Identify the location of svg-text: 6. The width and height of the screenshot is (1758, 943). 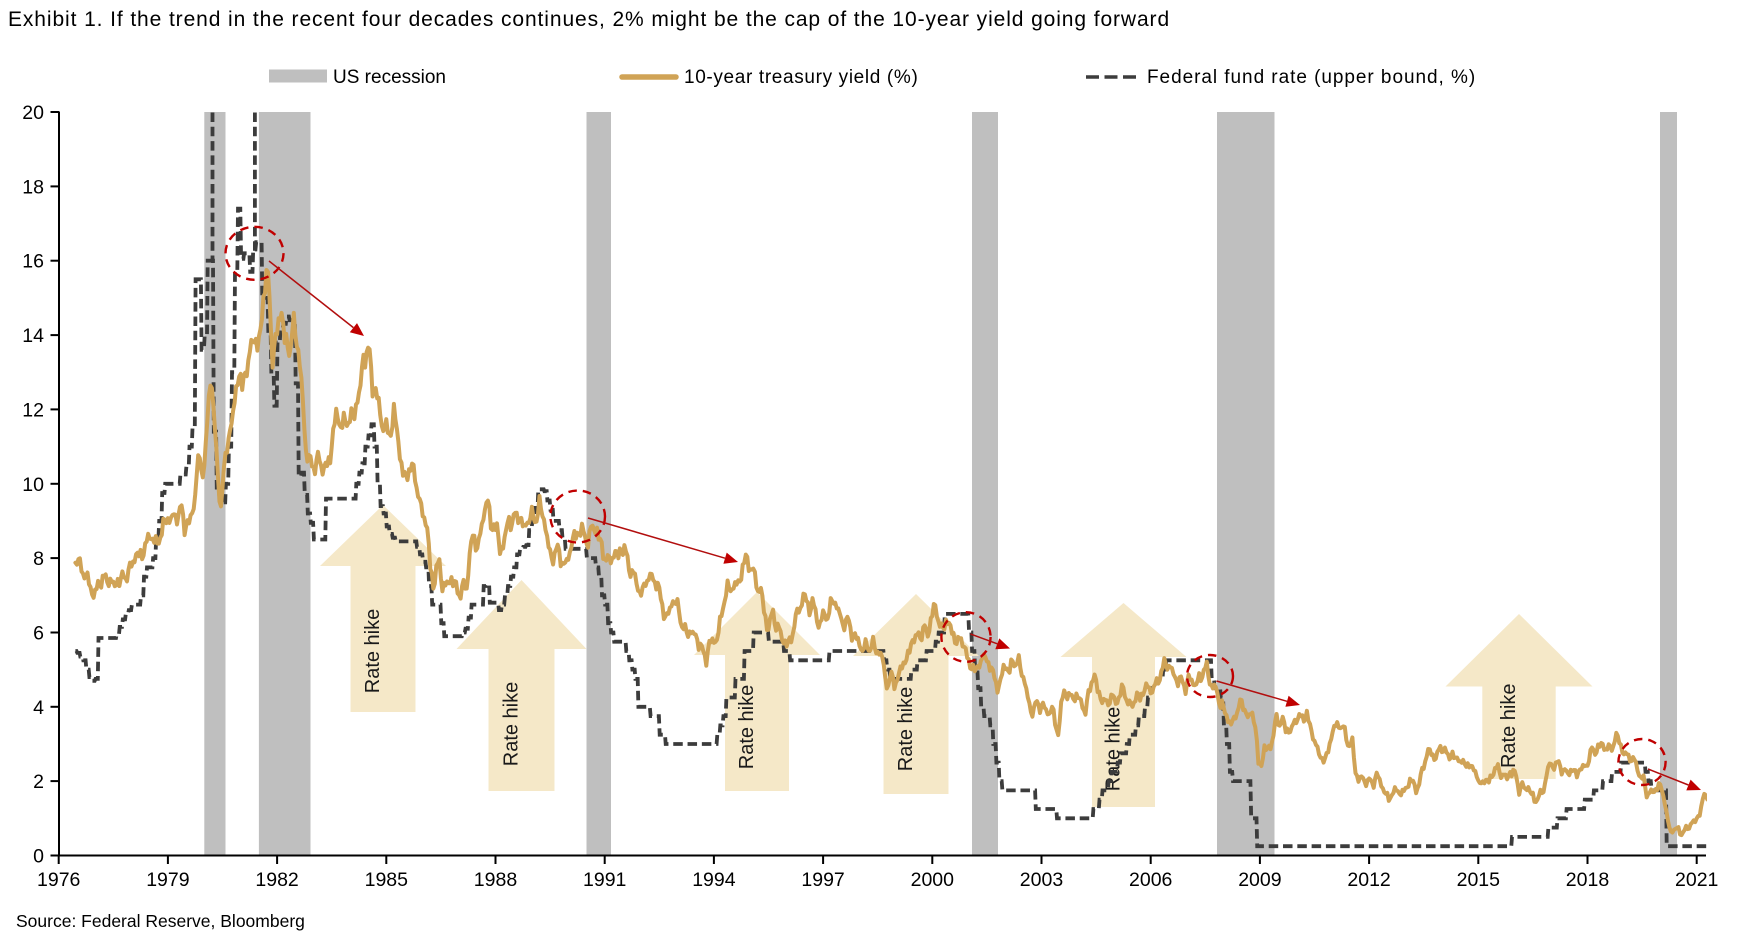
(38, 634).